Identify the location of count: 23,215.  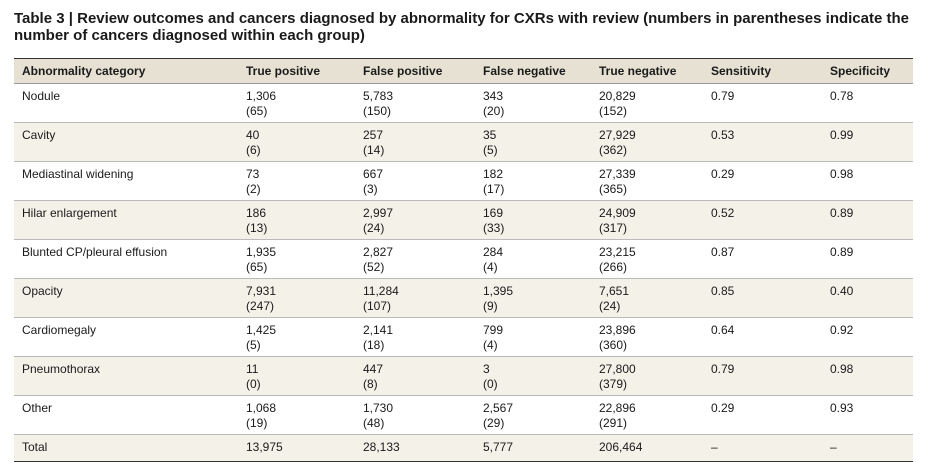
(617, 252).